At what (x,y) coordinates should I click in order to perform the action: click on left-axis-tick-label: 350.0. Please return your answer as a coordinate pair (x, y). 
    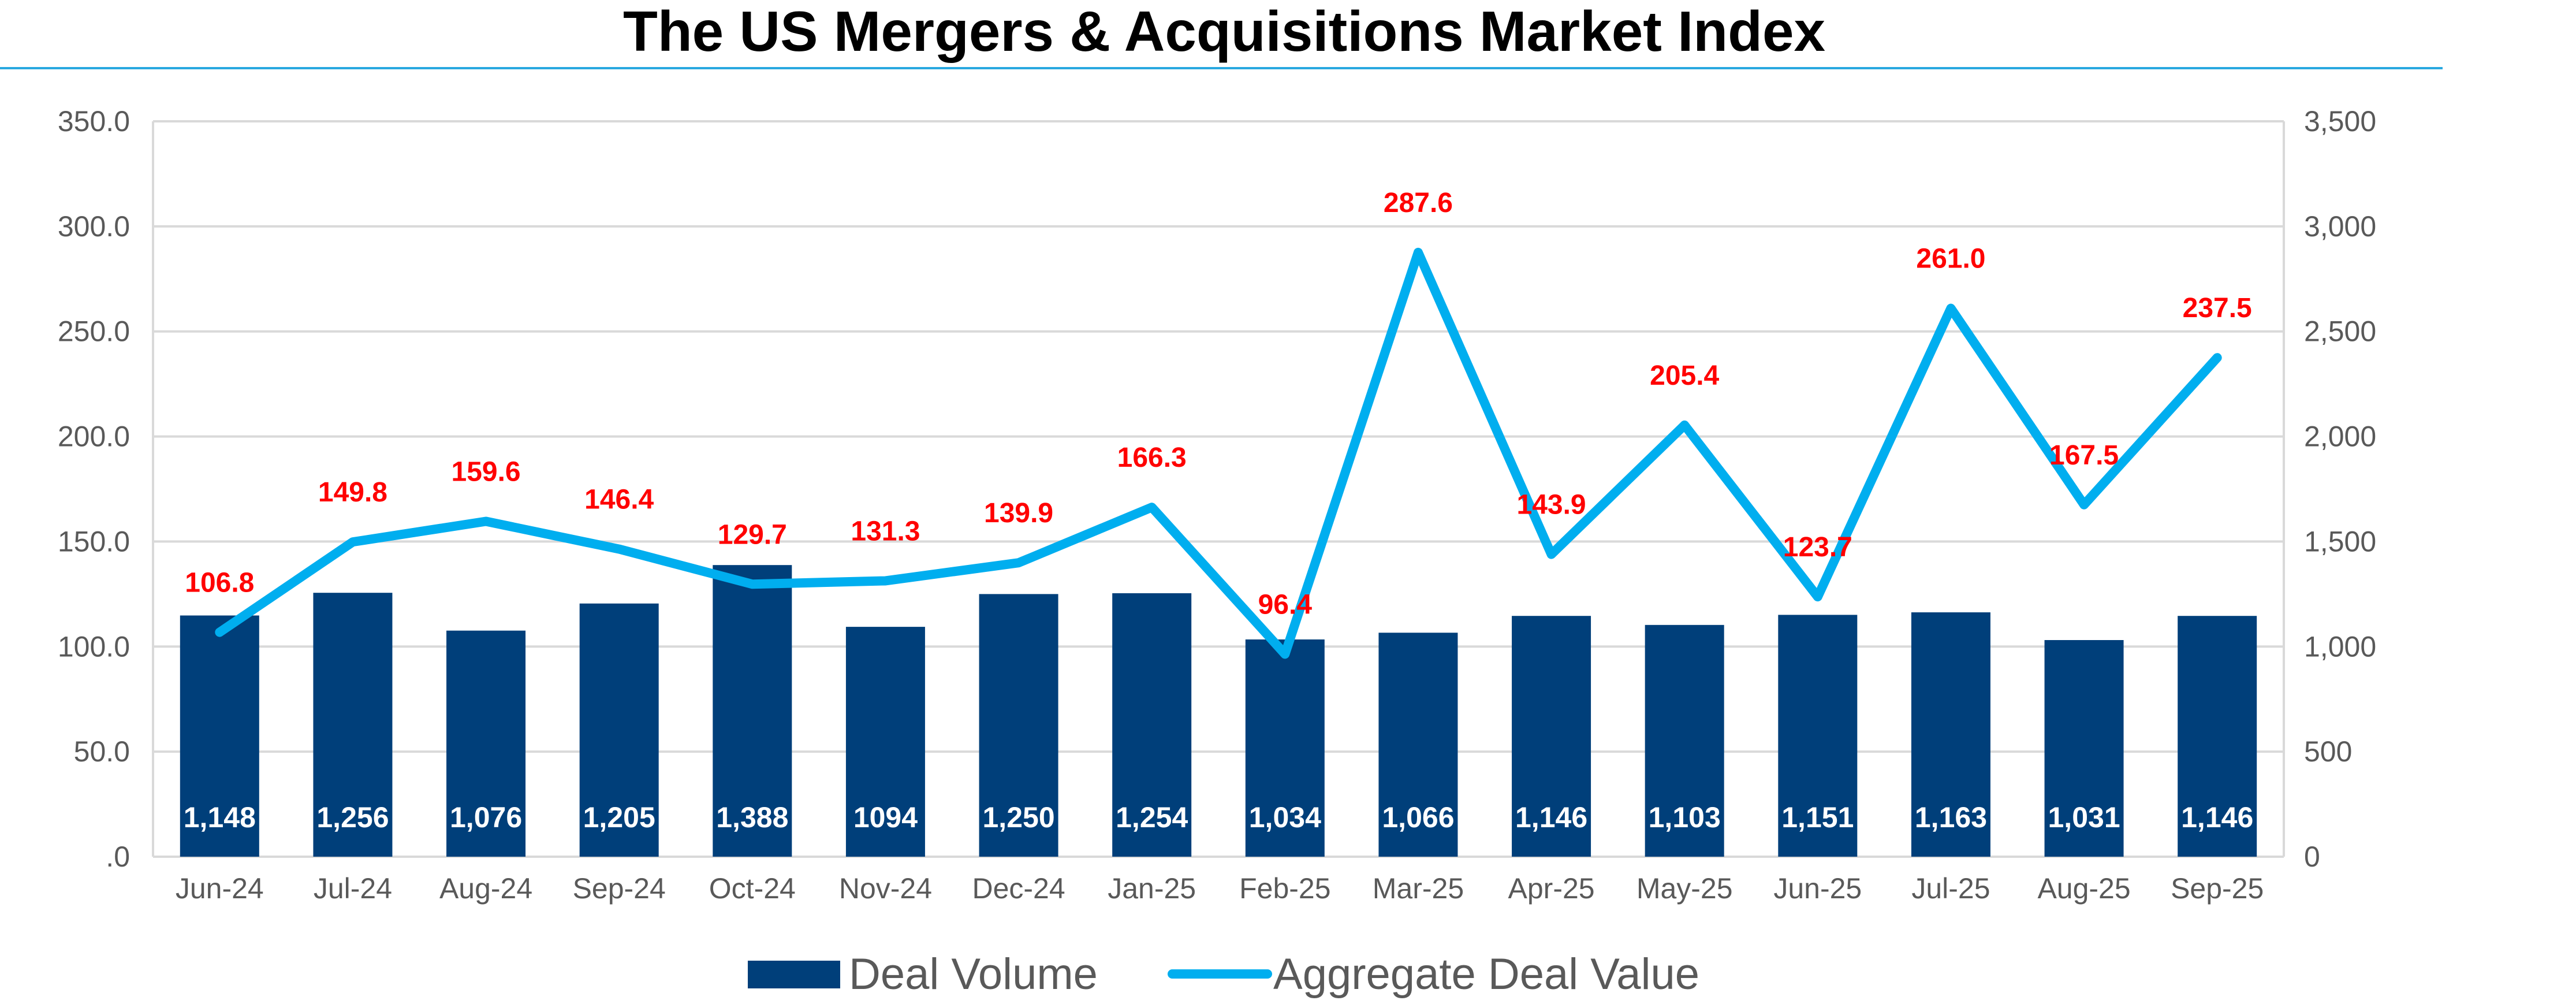
    Looking at the image, I should click on (94, 121).